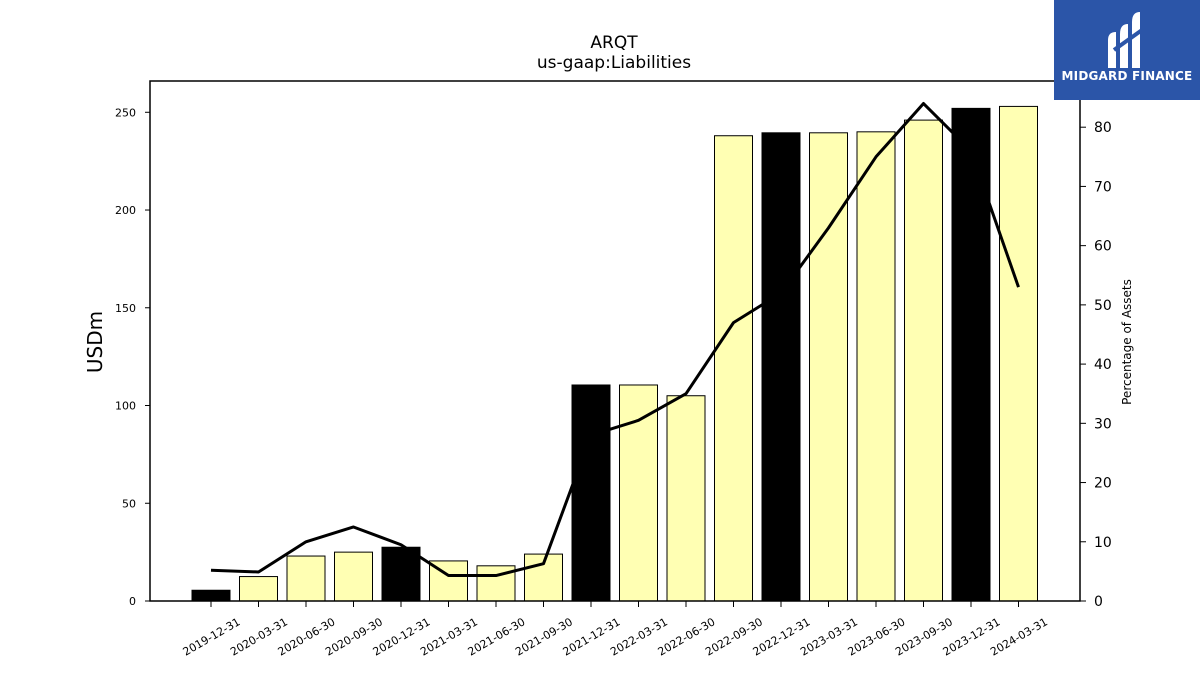 This screenshot has height=675, width=1200. Describe the element at coordinates (125, 308) in the screenshot. I see `y-tick-label: 150` at that location.